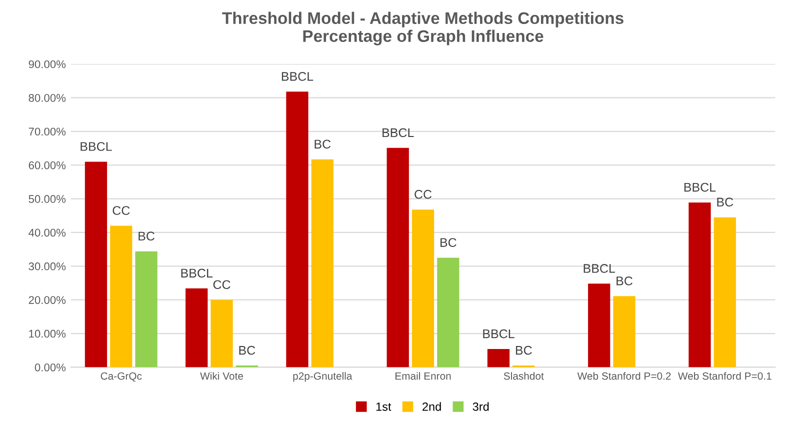 The image size is (787, 427). I want to click on x-tick-label: Web Stanford P=0.2, so click(624, 376).